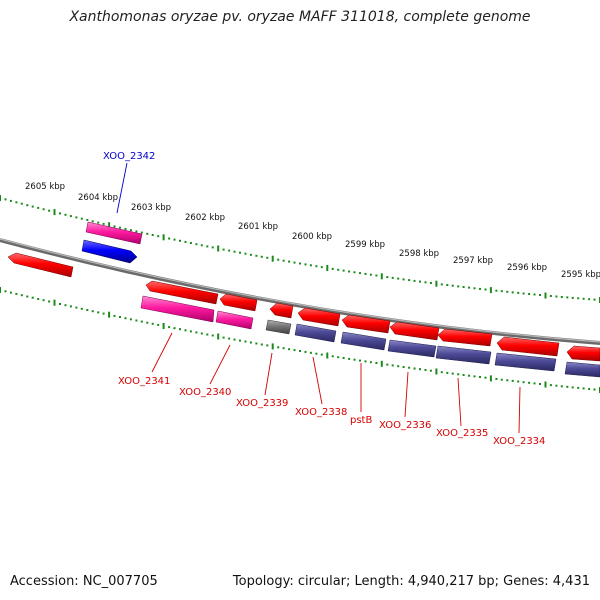 This screenshot has width=600, height=600. What do you see at coordinates (527, 268) in the screenshot?
I see `kbp-label: 2596 kbp` at bounding box center [527, 268].